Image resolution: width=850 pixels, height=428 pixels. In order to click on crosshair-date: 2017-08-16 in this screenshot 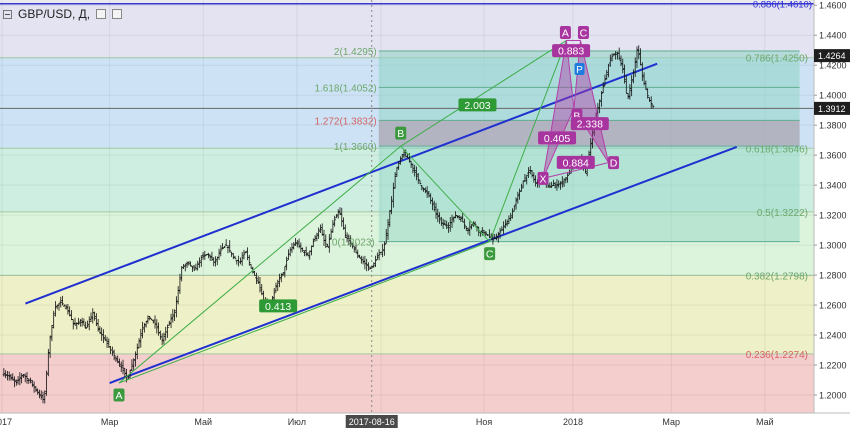, I will do `click(372, 422)`.